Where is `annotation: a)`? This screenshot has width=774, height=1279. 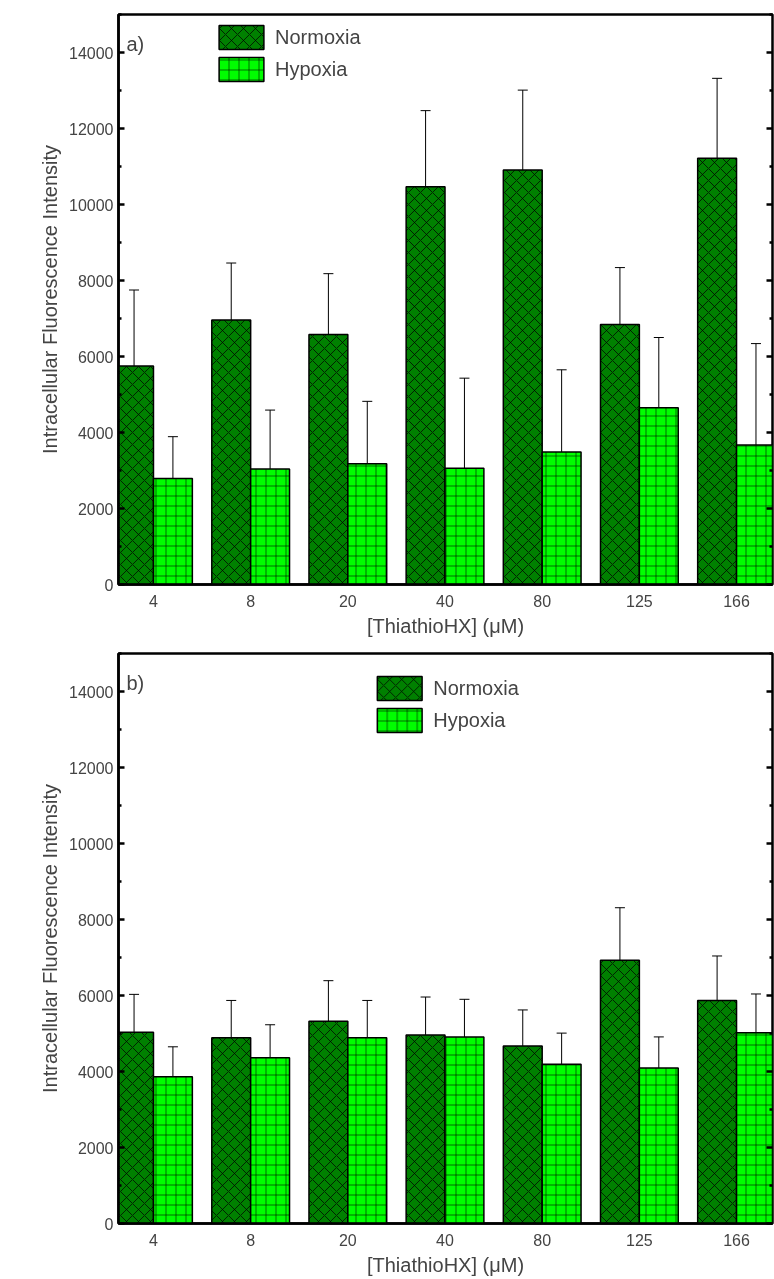 annotation: a) is located at coordinates (135, 43).